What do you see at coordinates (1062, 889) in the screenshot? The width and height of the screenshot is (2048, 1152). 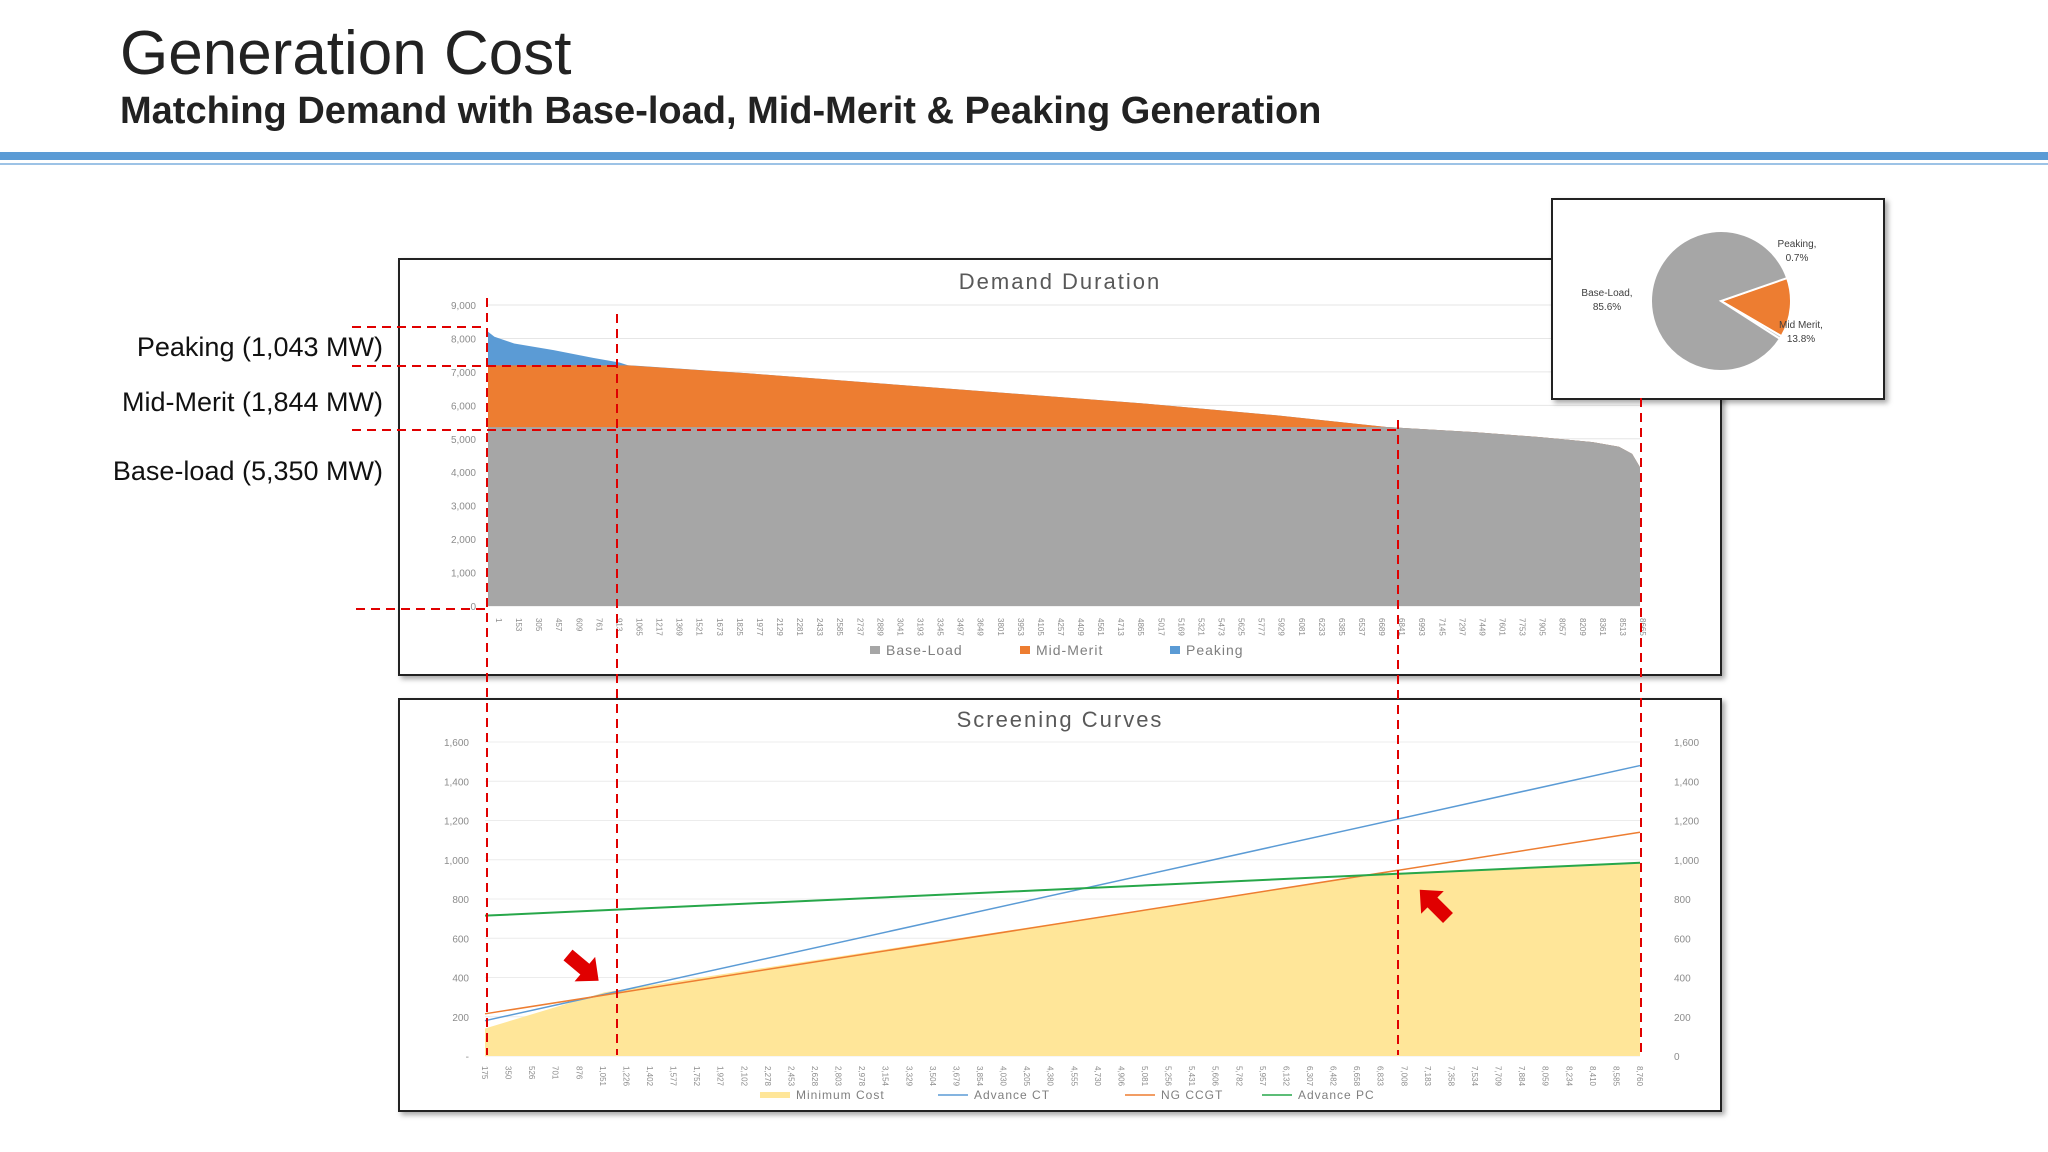 I see `advance-pc-line` at bounding box center [1062, 889].